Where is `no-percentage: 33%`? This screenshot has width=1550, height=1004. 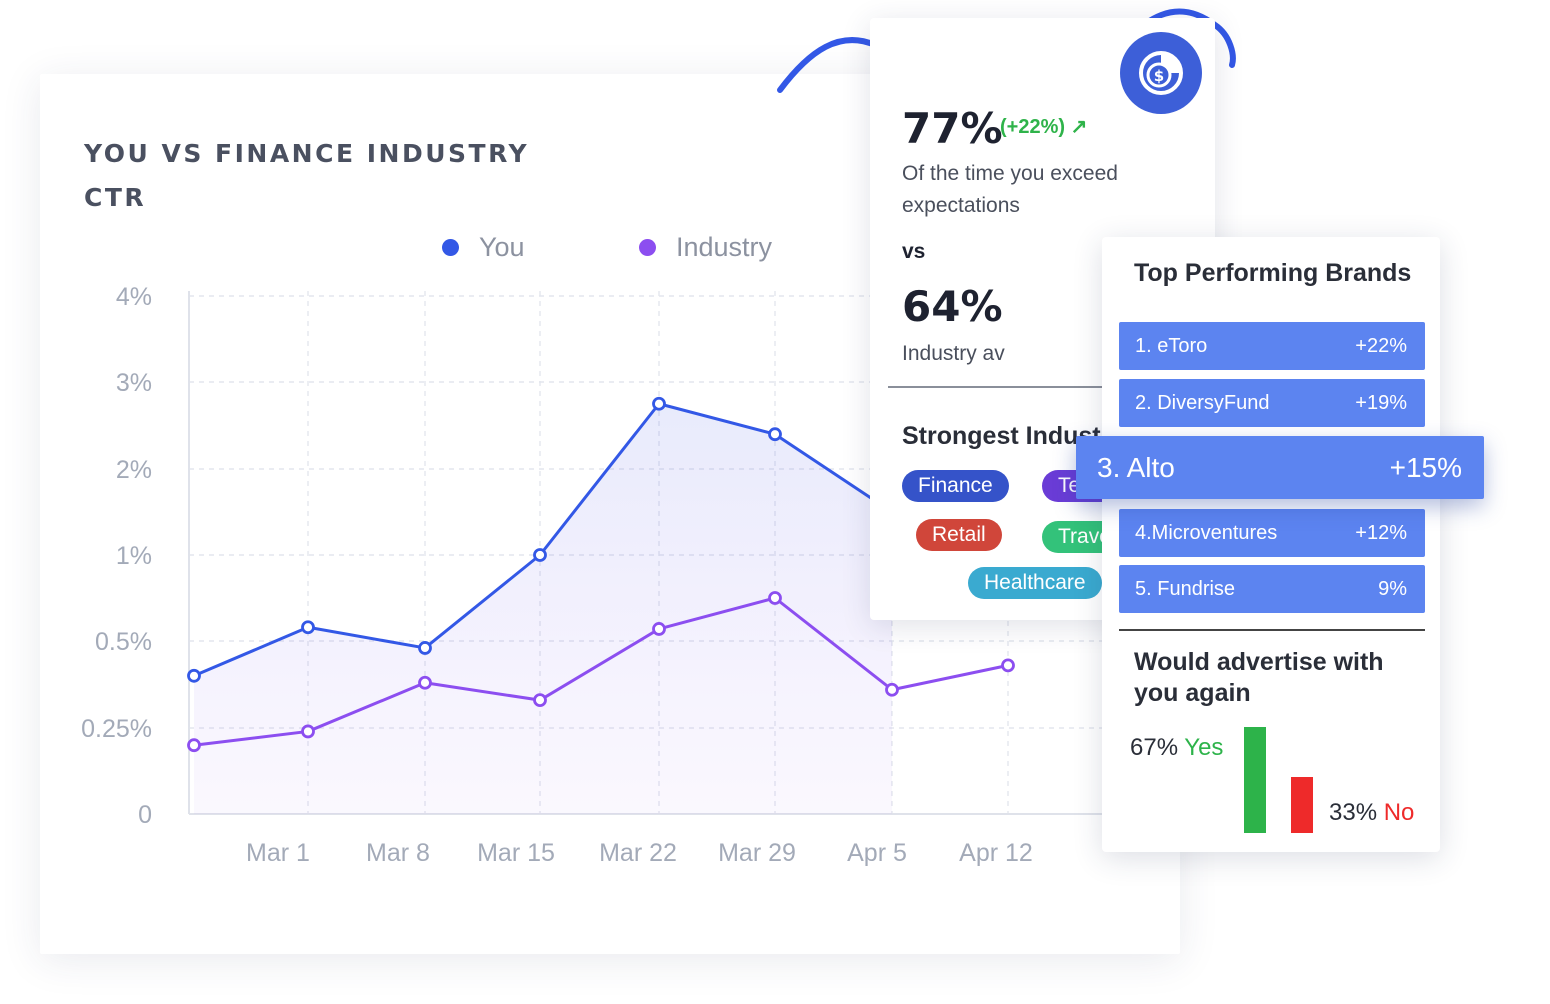 no-percentage: 33% is located at coordinates (1353, 812).